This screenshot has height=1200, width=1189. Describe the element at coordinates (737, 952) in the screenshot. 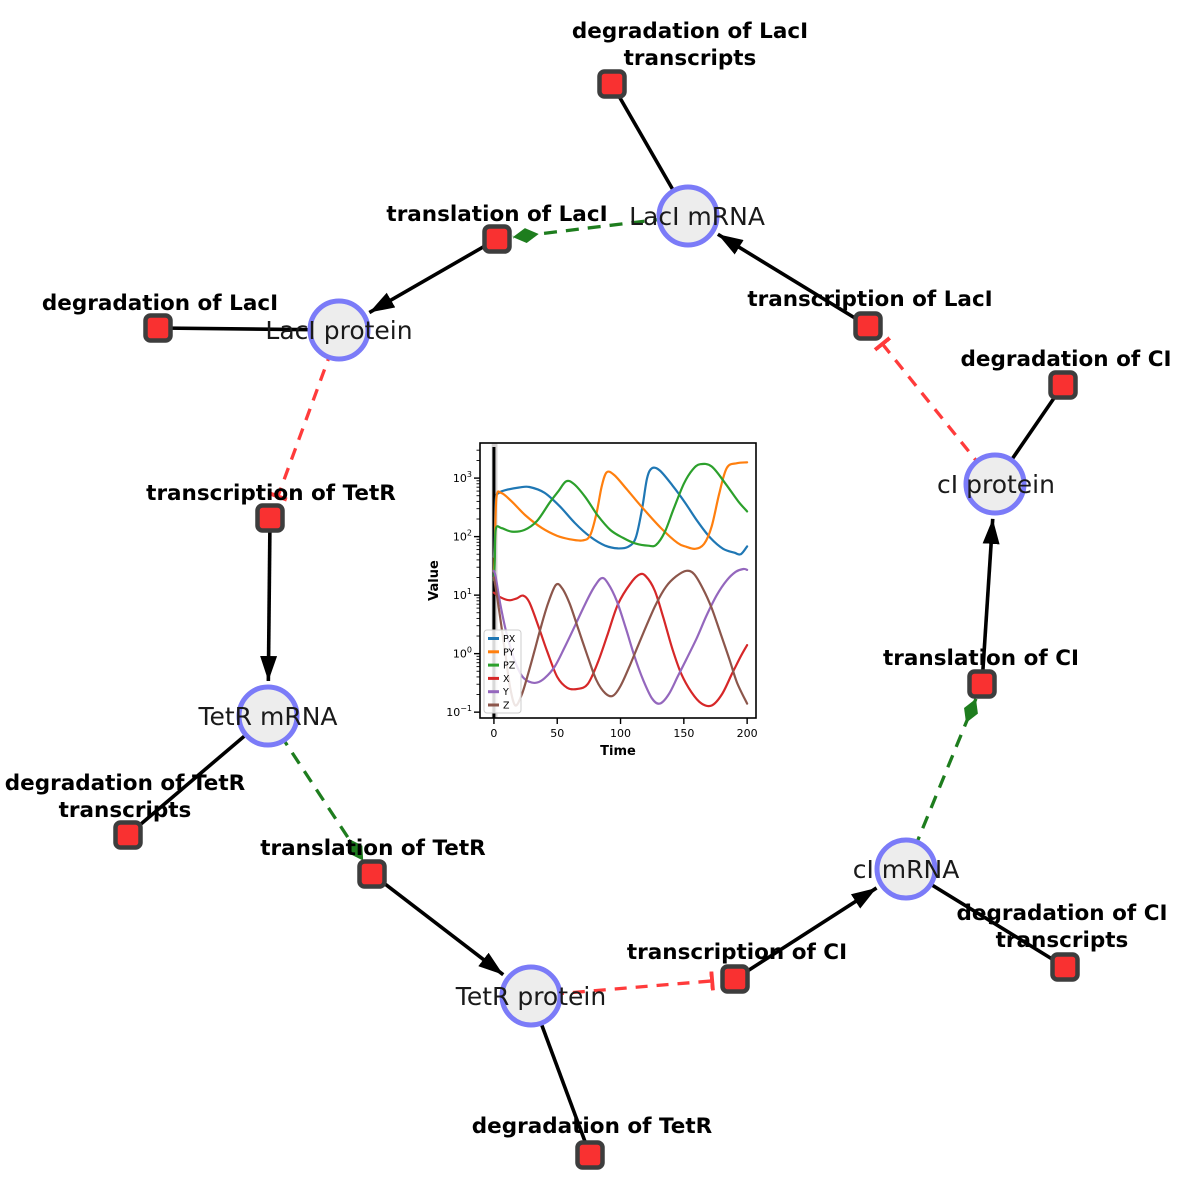

I see `reaction-label-transcription-ci: transcription of CI` at that location.